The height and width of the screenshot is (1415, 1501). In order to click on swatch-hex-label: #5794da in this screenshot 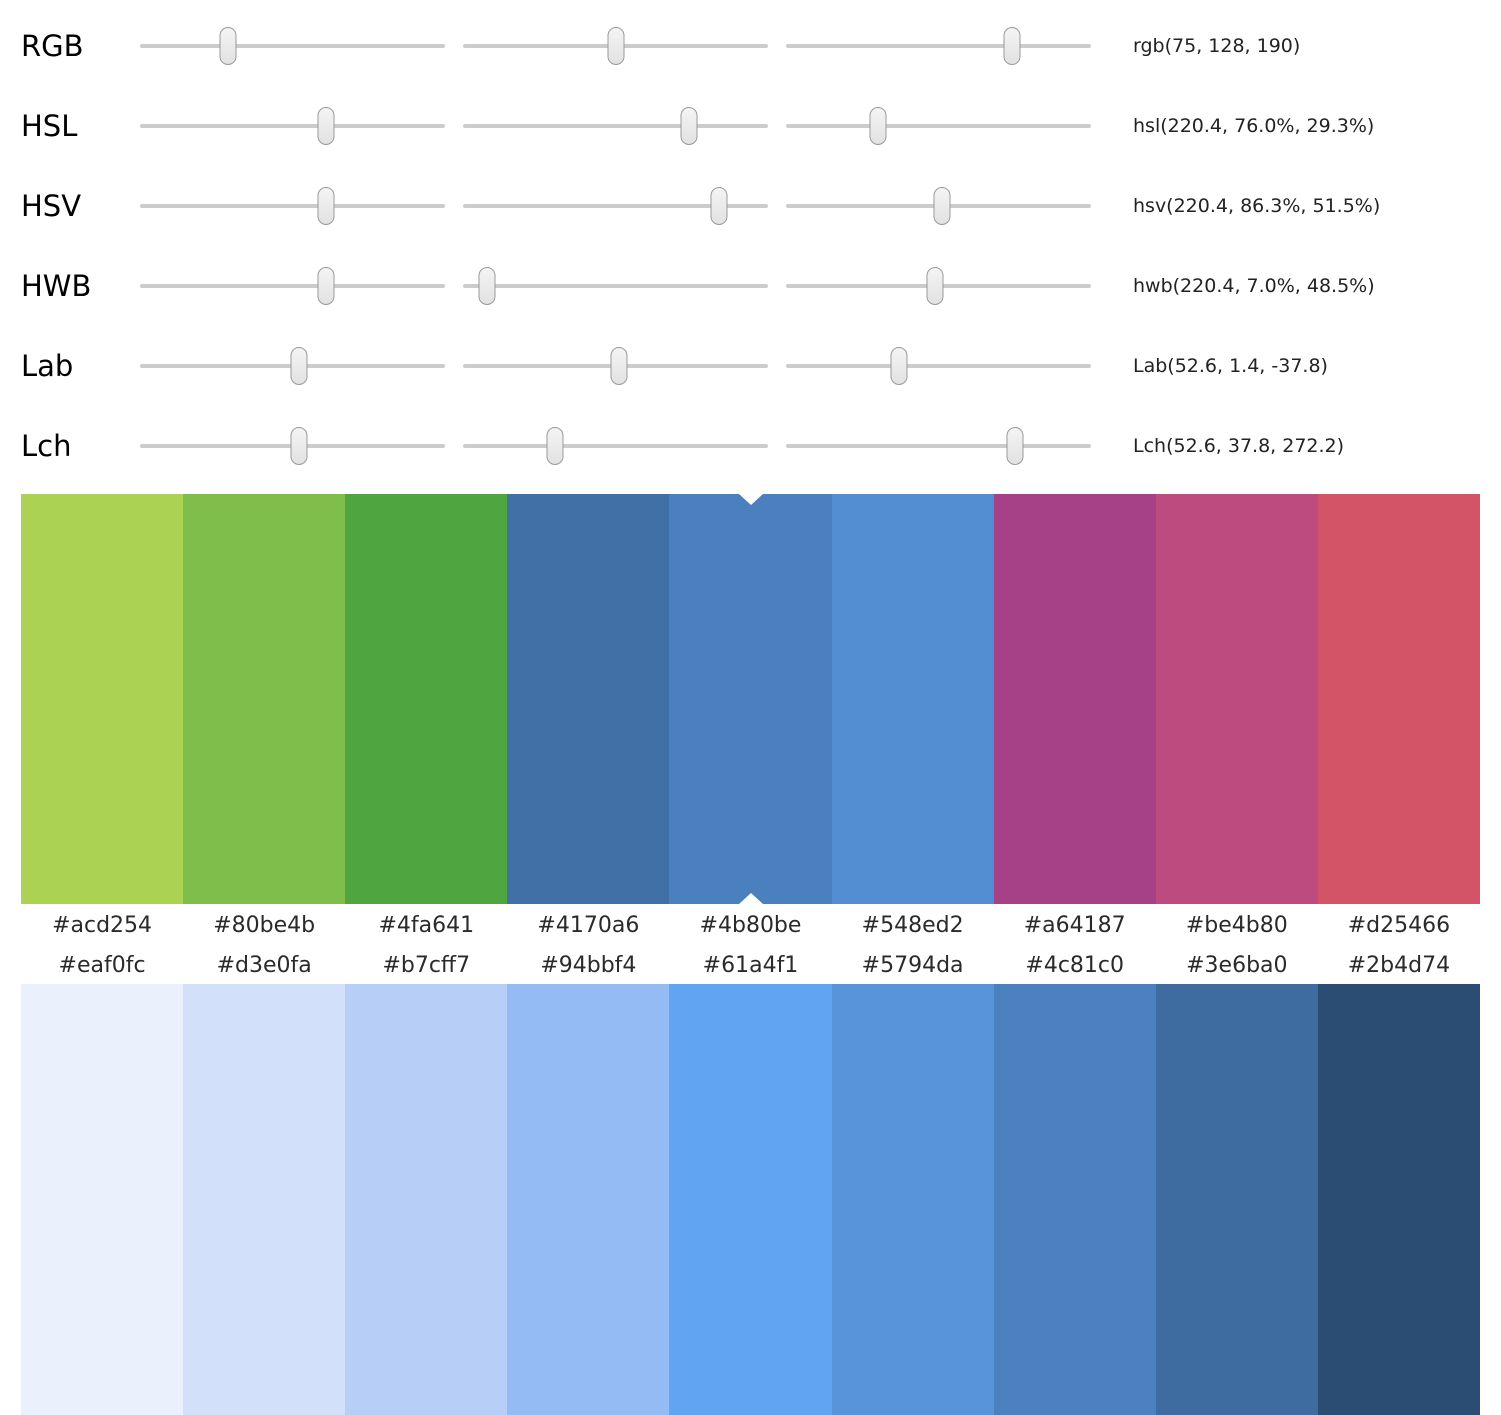, I will do `click(912, 965)`.